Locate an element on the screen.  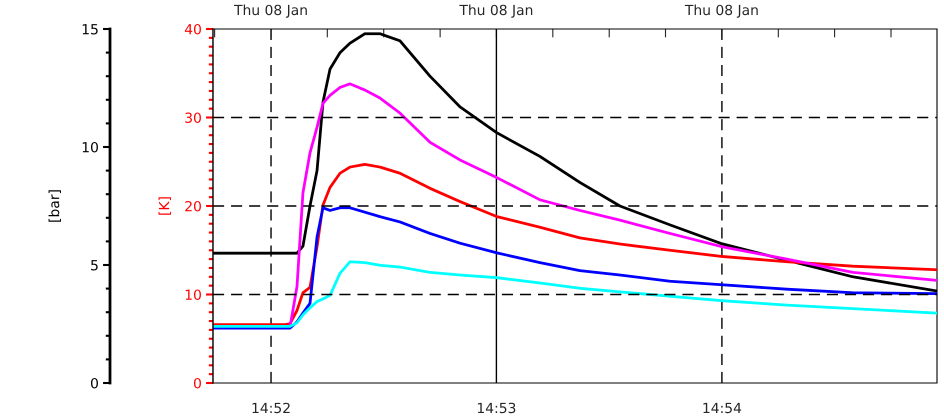
y2-tick-label: 10 is located at coordinates (193, 294).